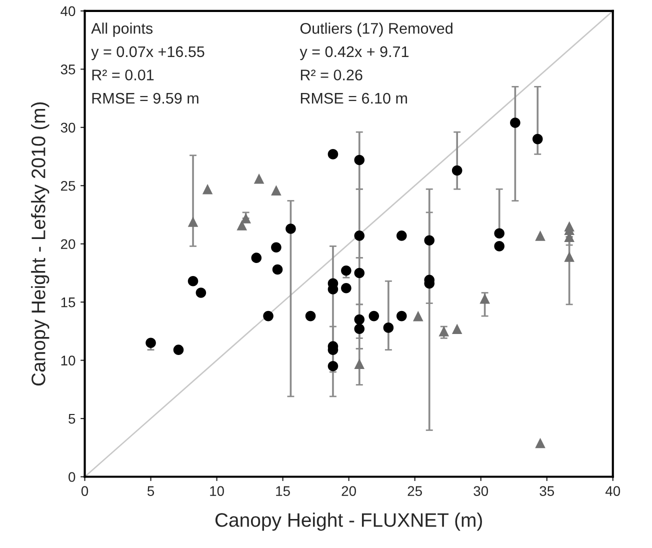  Describe the element at coordinates (68, 244) in the screenshot. I see `y-tick-label: 20` at that location.